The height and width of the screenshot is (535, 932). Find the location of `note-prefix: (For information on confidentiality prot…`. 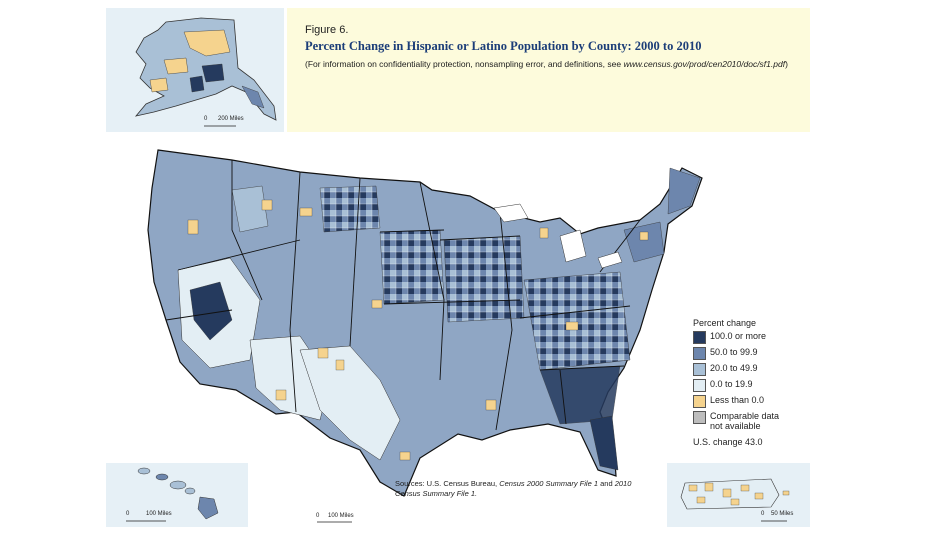

note-prefix: (For information on confidentiality prot… is located at coordinates (463, 64).